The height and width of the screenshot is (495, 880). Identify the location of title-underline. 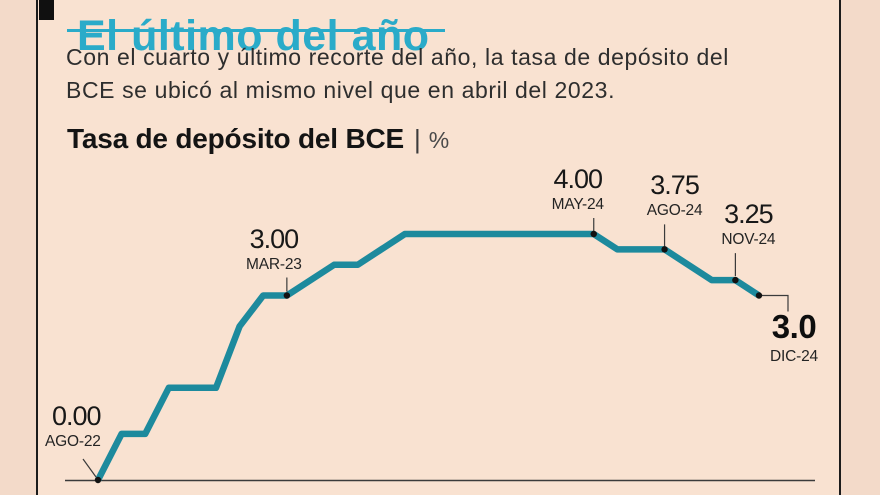
(256, 30).